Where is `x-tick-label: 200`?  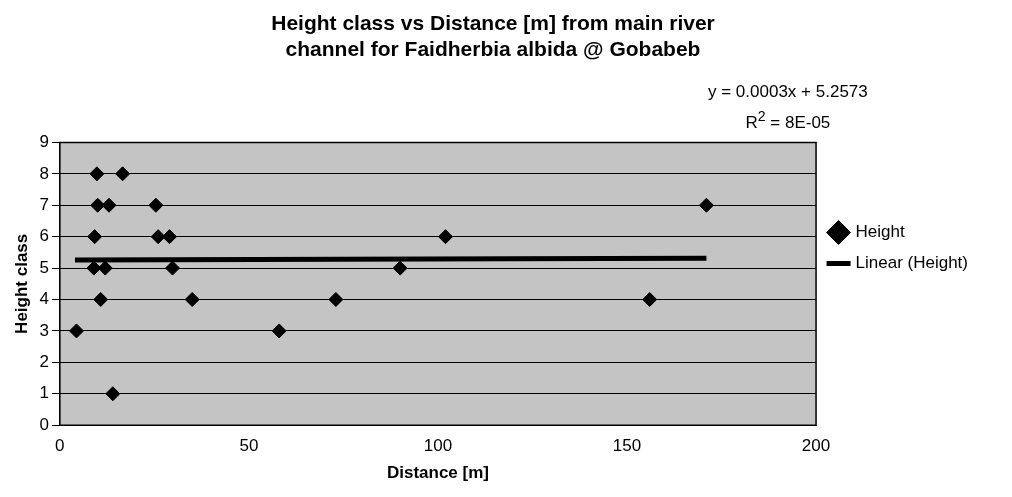
x-tick-label: 200 is located at coordinates (816, 446).